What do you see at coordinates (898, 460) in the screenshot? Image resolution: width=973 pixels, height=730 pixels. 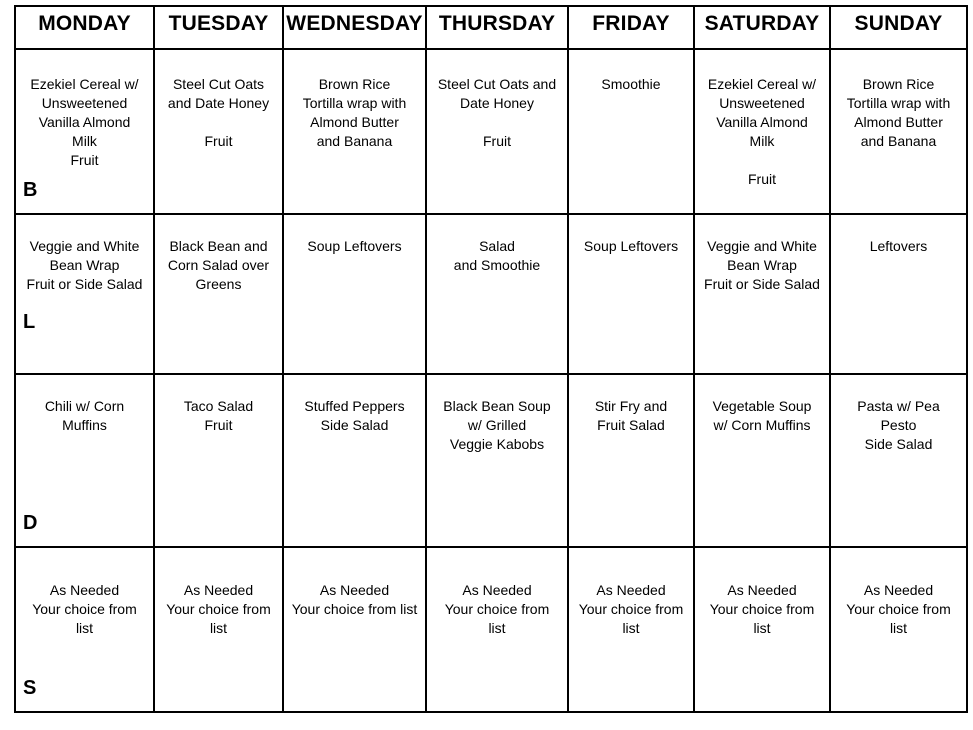 I see `meal-cell-d-sunday: Pasta w/ Pea Pesto Side Salad` at bounding box center [898, 460].